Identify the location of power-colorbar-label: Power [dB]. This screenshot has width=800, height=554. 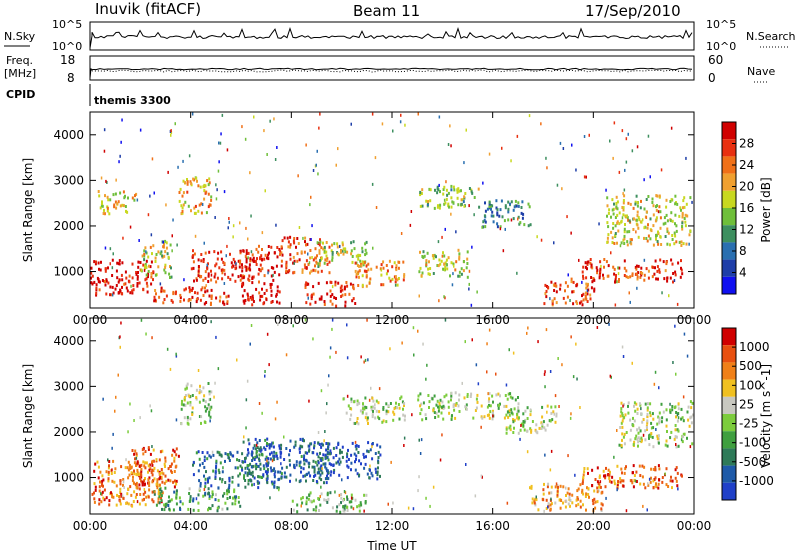
(766, 209).